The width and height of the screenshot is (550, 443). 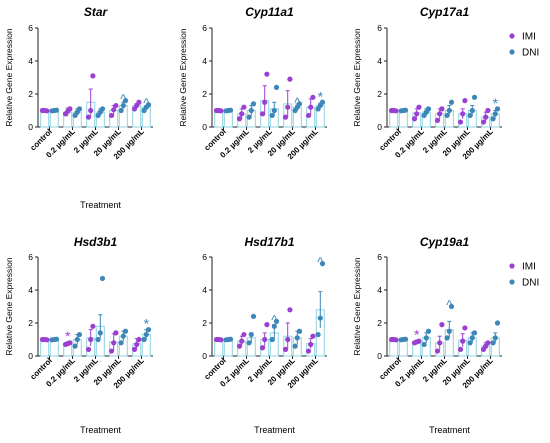 What do you see at coordinates (530, 283) in the screenshot?
I see `legend-label-dni: DNI` at bounding box center [530, 283].